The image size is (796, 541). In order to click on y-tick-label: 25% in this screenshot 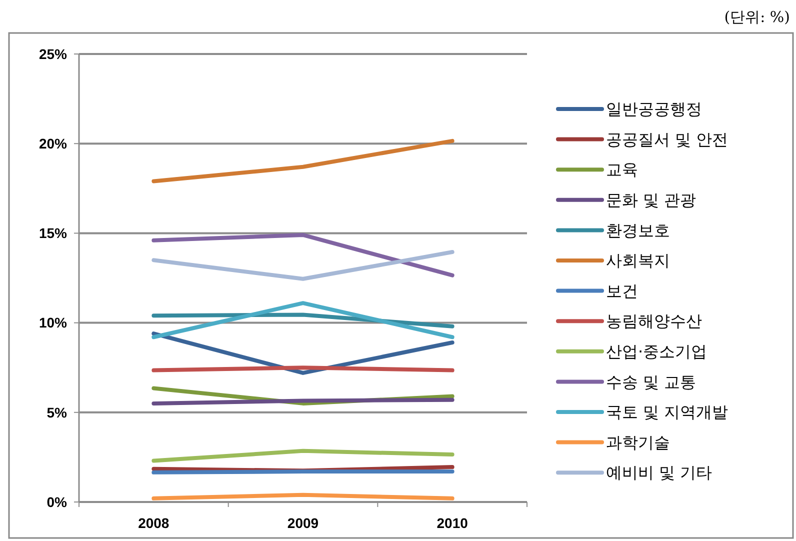, I will do `click(53, 54)`.